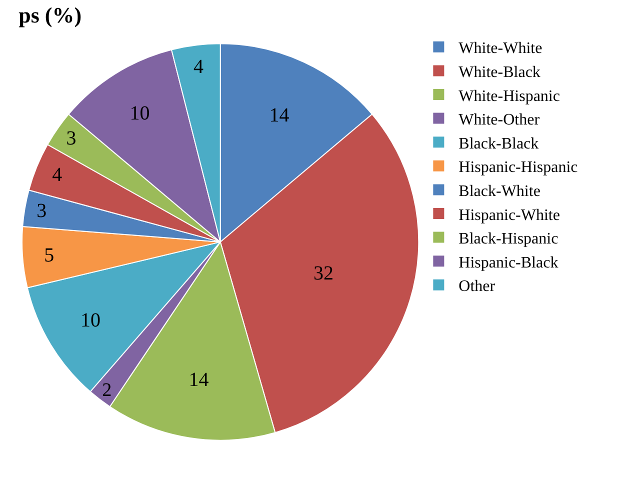 The height and width of the screenshot is (477, 621). I want to click on data-label: 2, so click(107, 390).